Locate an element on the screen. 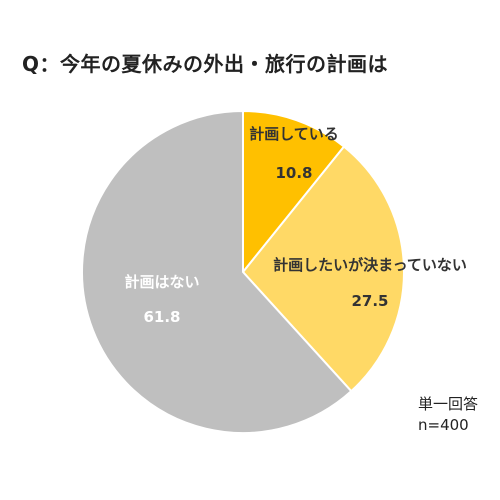  sample-size-note: n=400 is located at coordinates (443, 425).